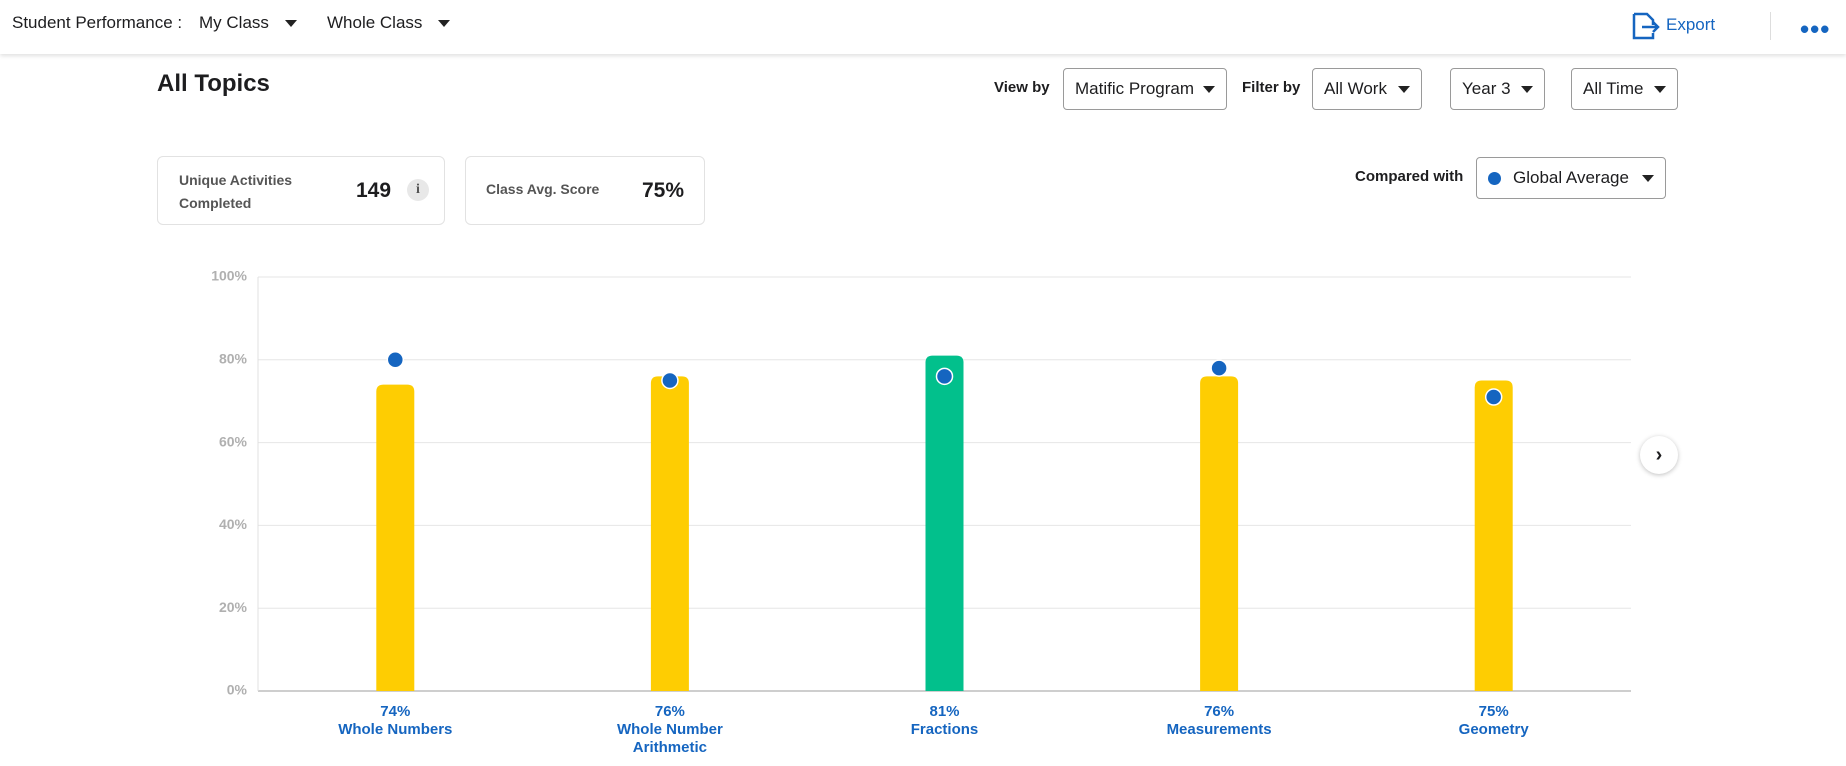  I want to click on next-button: ›, so click(1659, 455).